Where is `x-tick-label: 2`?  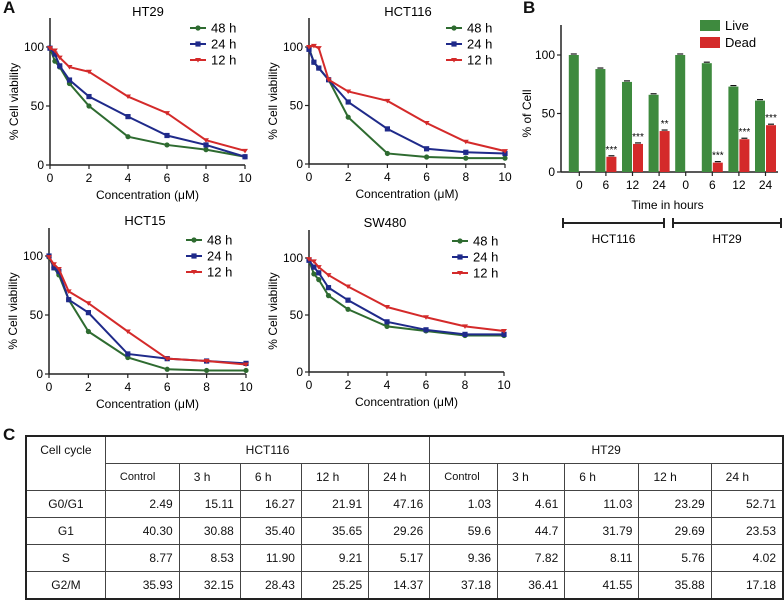
x-tick-label: 2 is located at coordinates (88, 387).